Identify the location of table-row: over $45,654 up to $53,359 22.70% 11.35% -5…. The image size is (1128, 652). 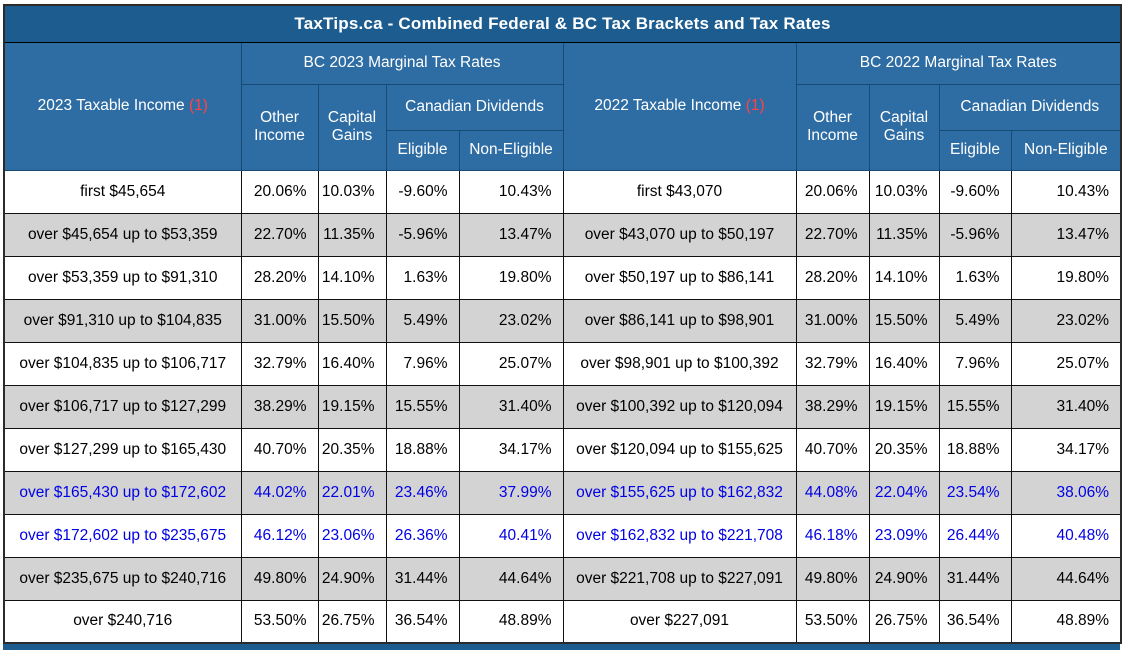
(562, 234).